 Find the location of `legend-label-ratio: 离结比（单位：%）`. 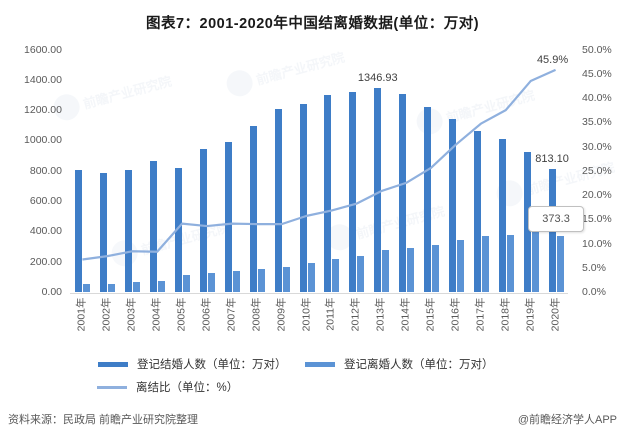

legend-label-ratio: 离结比（单位：%） is located at coordinates (187, 388).